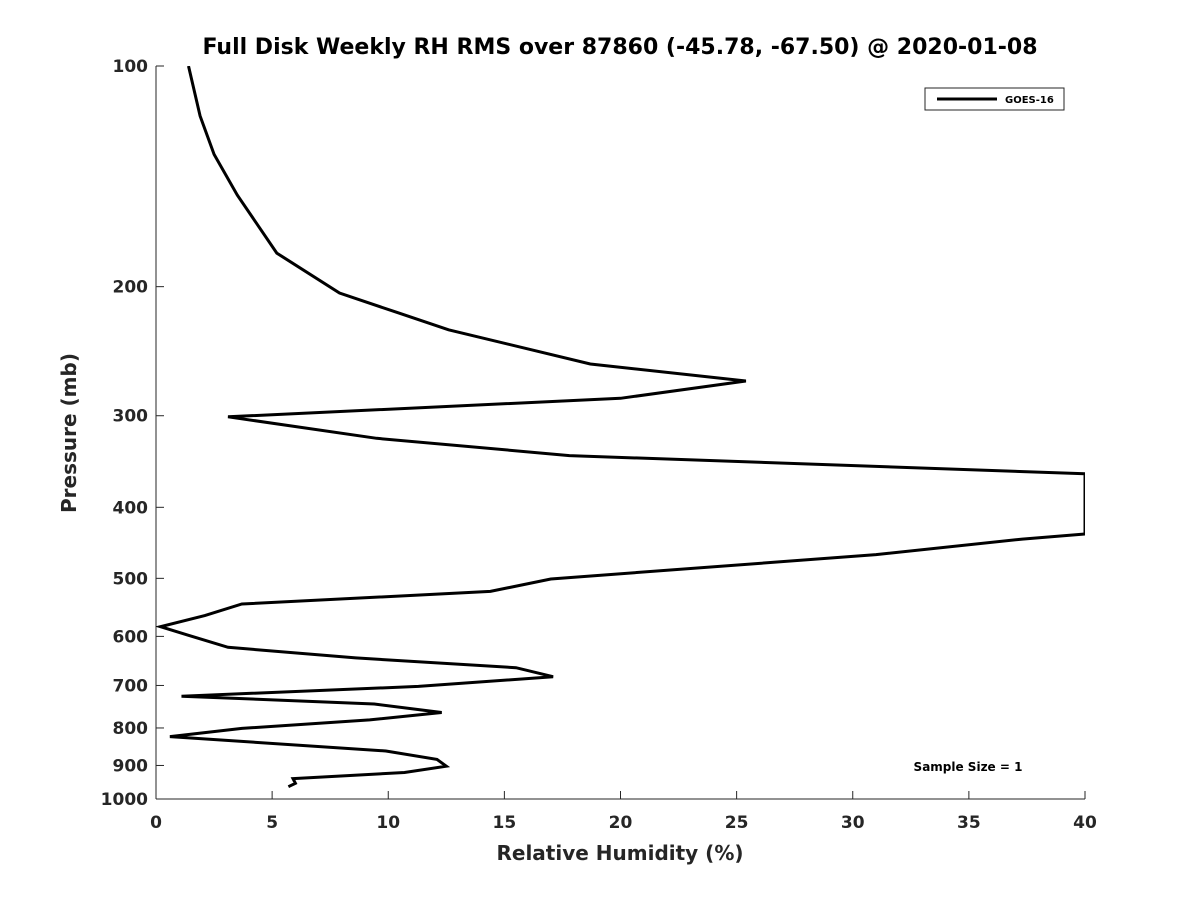  Describe the element at coordinates (969, 823) in the screenshot. I see `x-tick-label: 35` at that location.